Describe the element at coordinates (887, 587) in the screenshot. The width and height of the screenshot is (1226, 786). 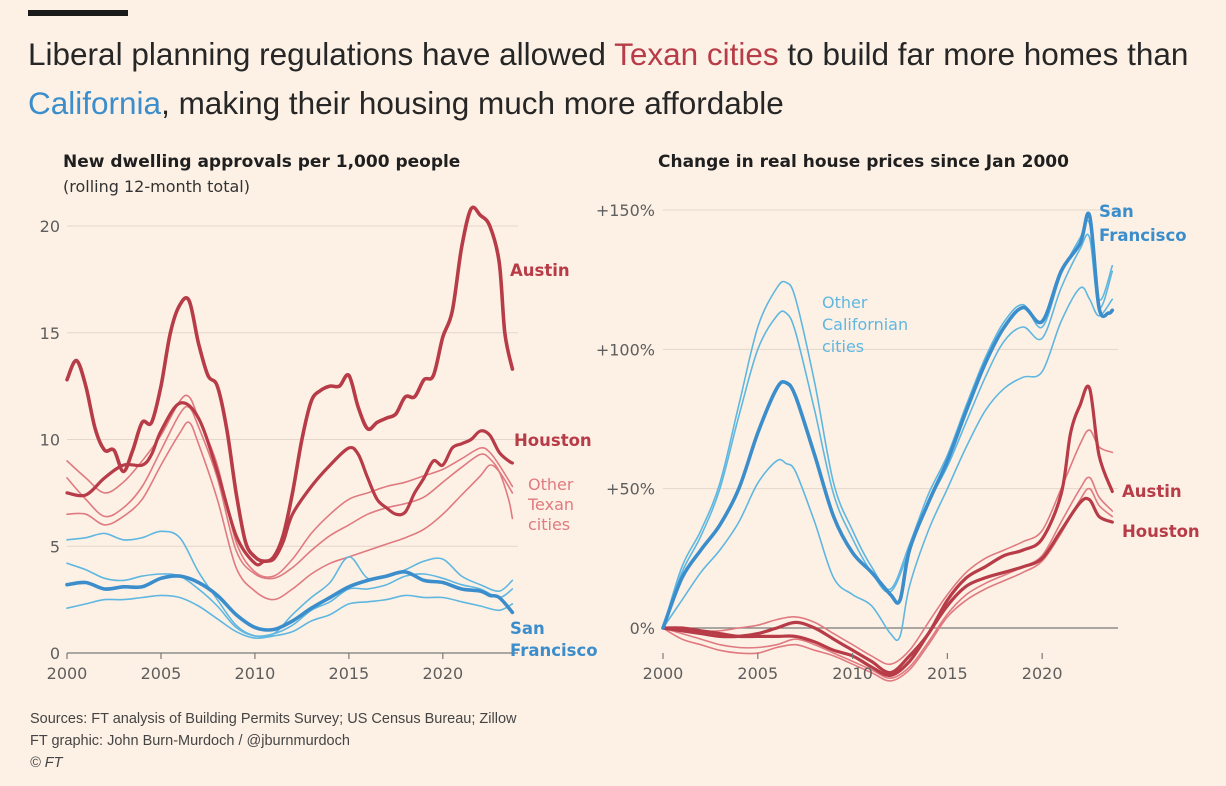
I see `house-prices-line-houston` at that location.